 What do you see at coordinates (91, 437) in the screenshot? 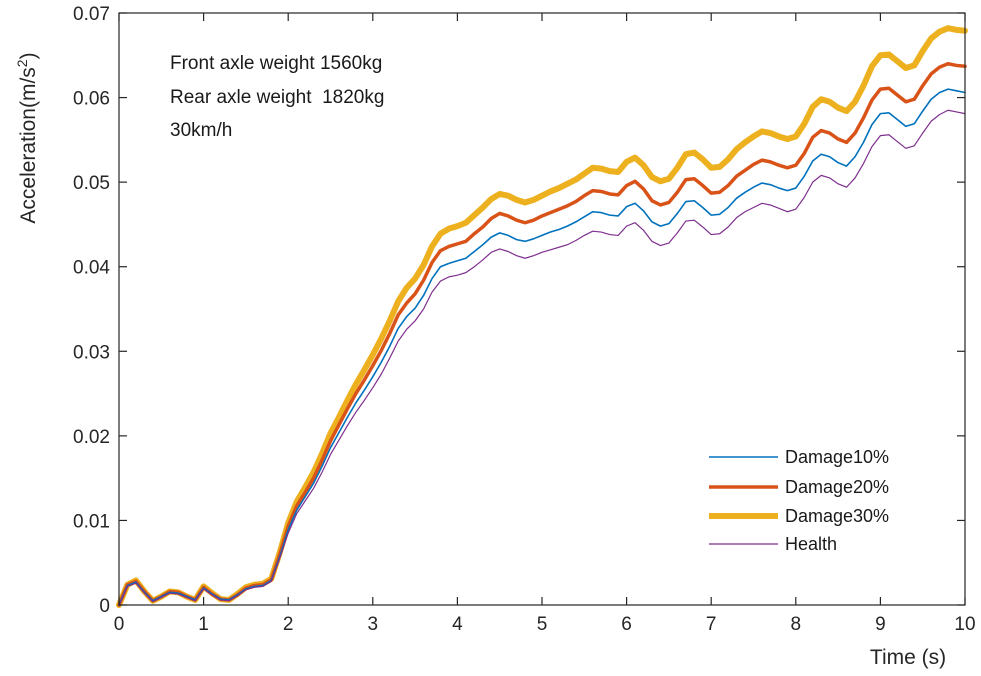
I see `y-tick-label: 0.02` at bounding box center [91, 437].